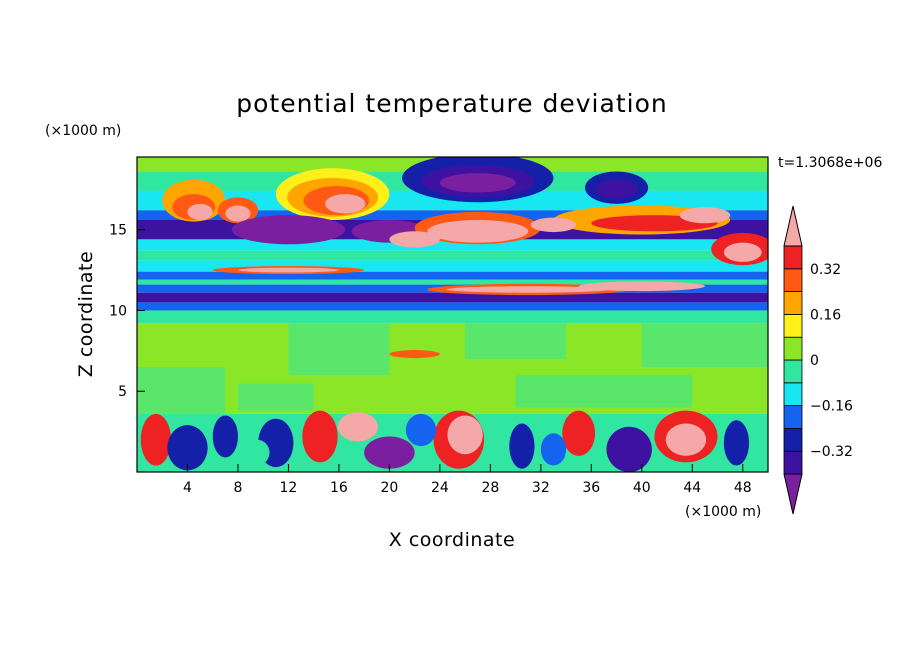  I want to click on x-axis-label: X coordinate, so click(452, 540).